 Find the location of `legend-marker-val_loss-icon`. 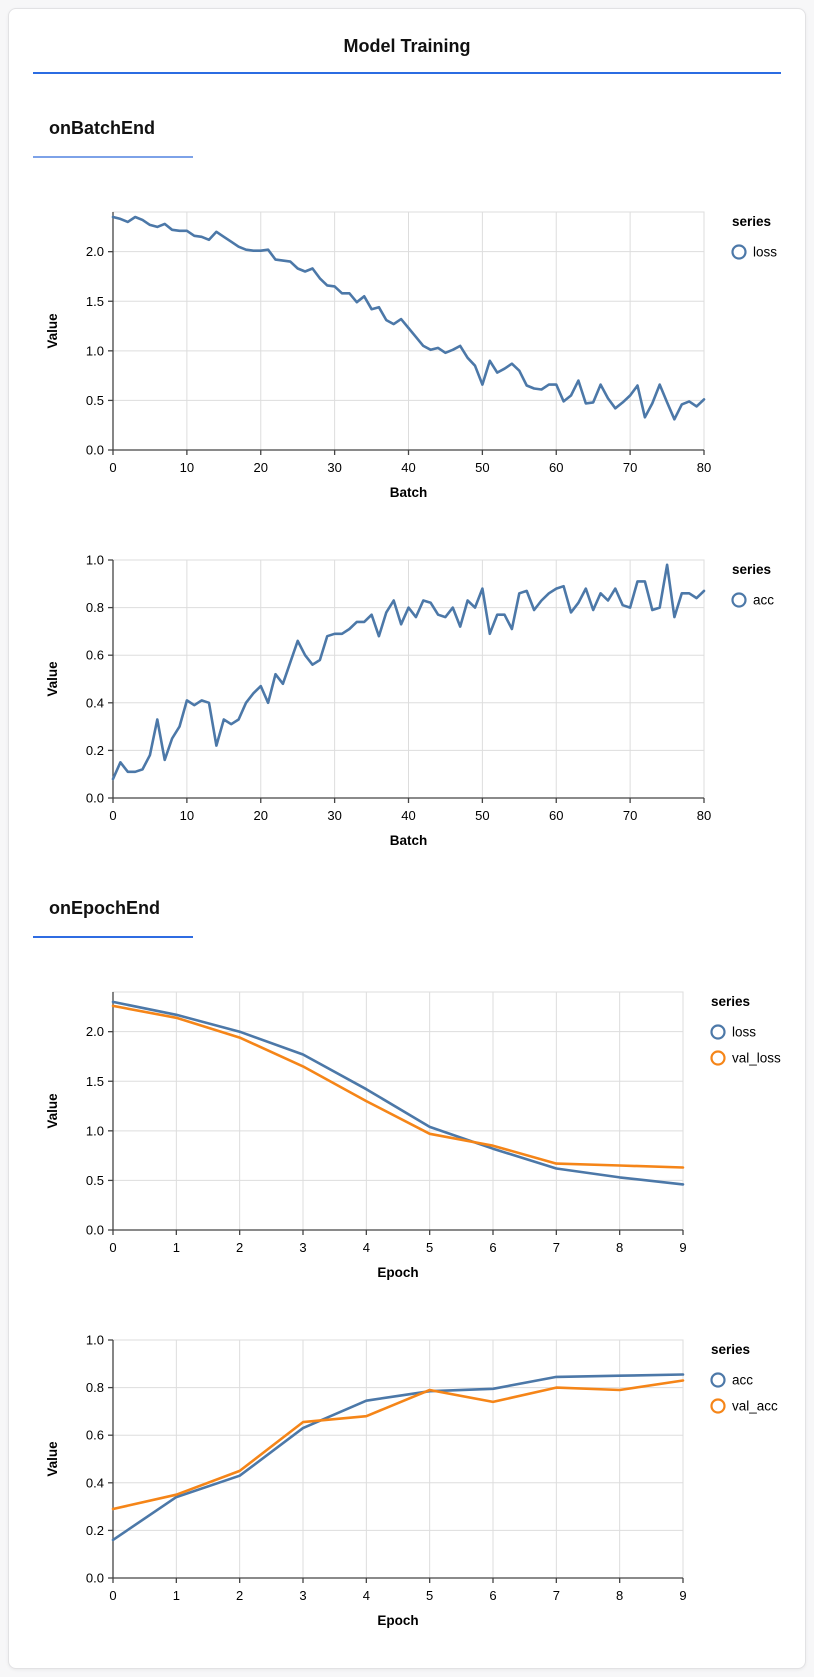

legend-marker-val_loss-icon is located at coordinates (718, 1058).